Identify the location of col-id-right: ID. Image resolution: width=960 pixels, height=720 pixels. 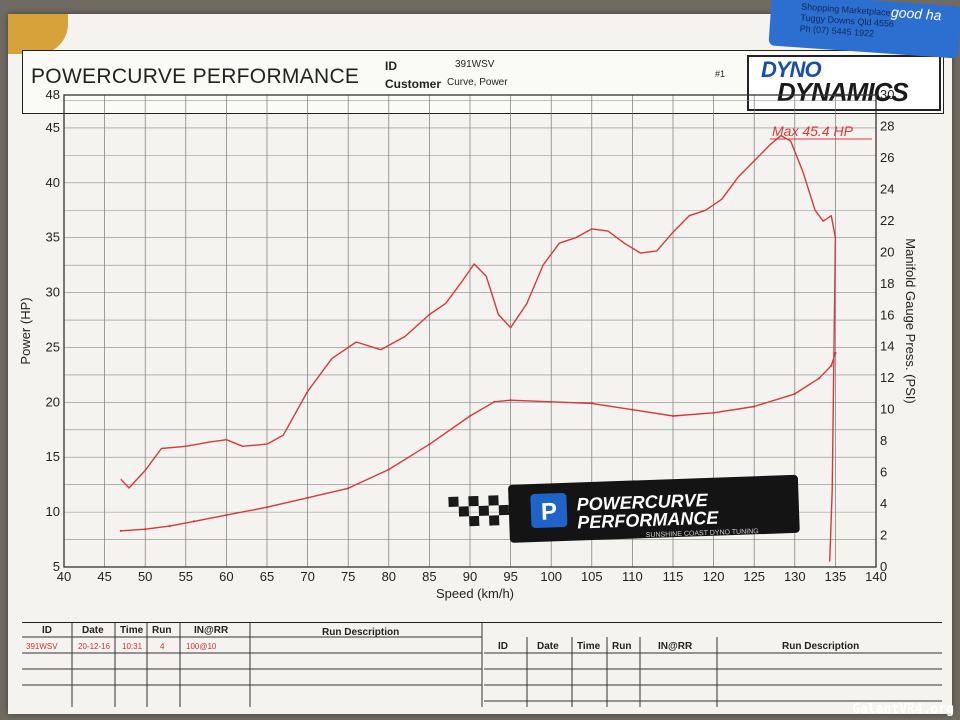
(503, 646).